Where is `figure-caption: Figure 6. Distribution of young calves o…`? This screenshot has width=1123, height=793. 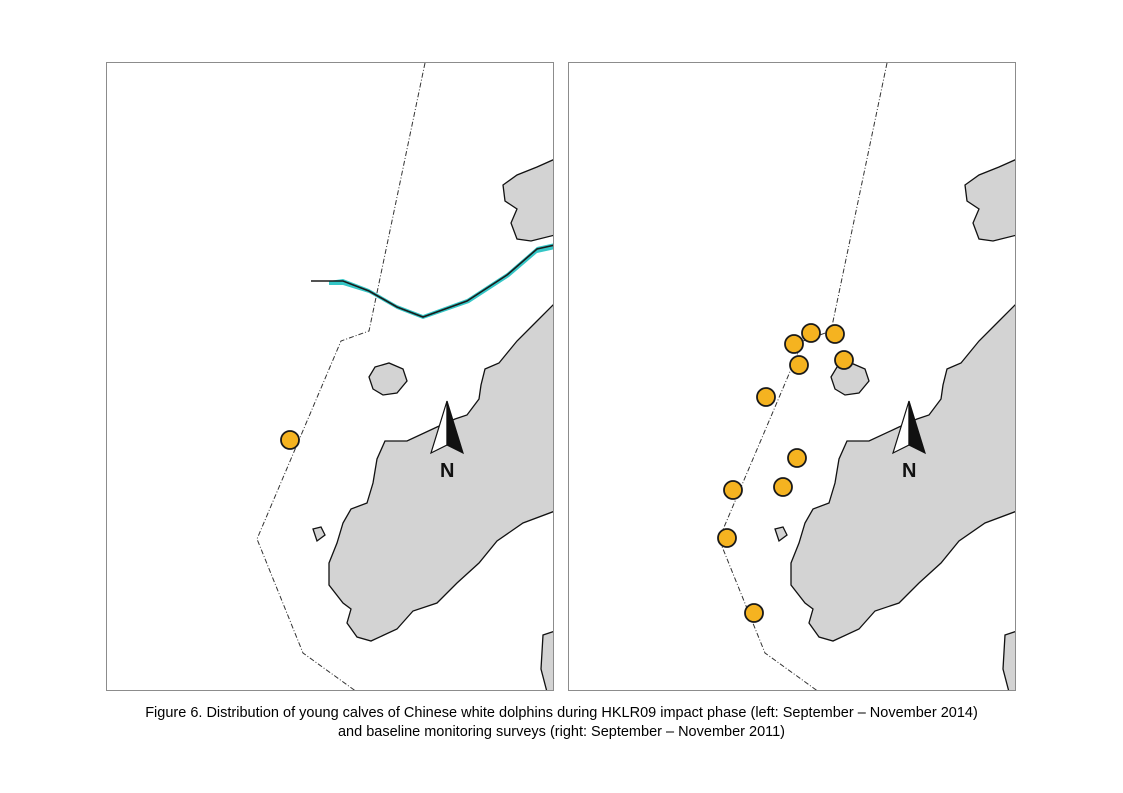
figure-caption: Figure 6. Distribution of young calves o… is located at coordinates (561, 723).